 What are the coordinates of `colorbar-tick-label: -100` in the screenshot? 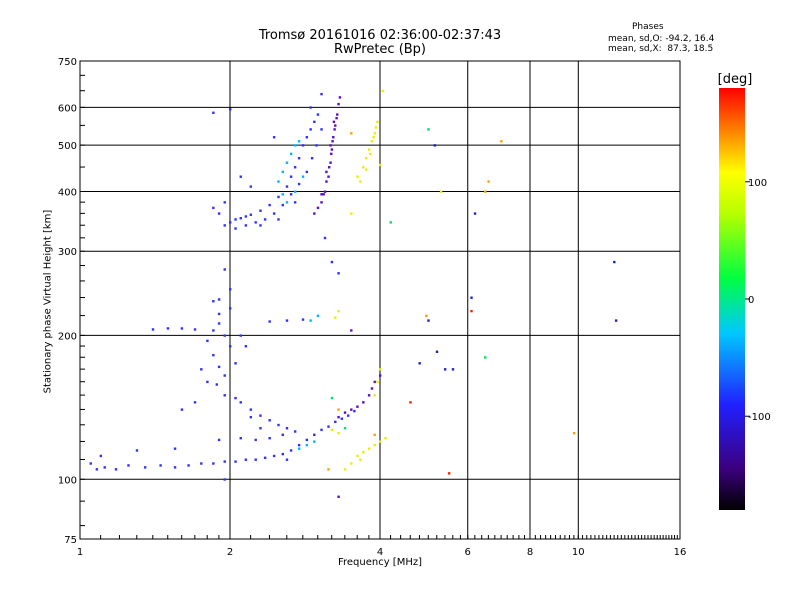 It's located at (759, 417).